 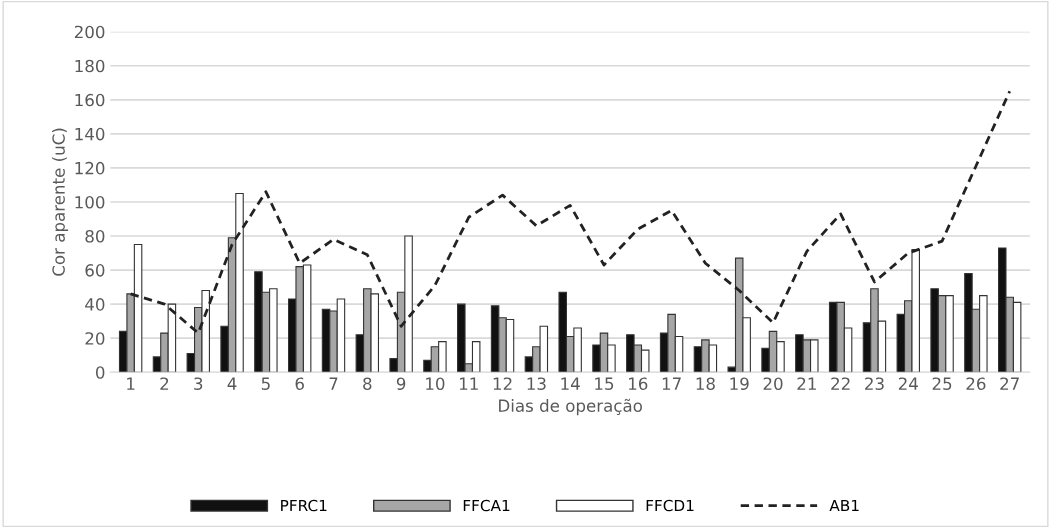 What do you see at coordinates (435, 383) in the screenshot?
I see `x-tick-label: 10` at bounding box center [435, 383].